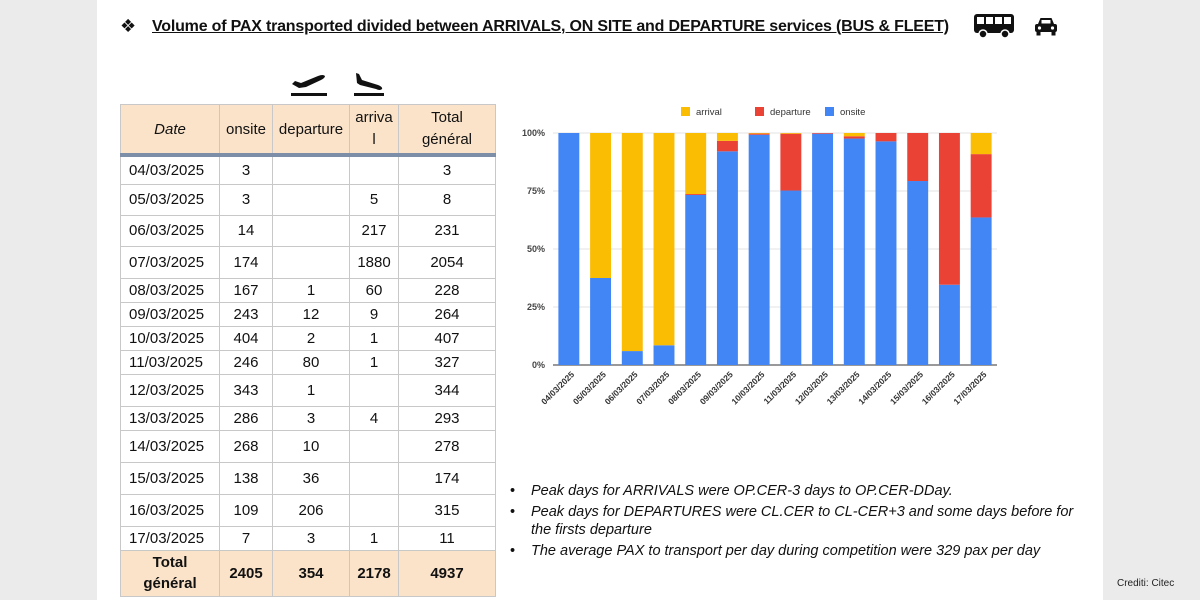 This screenshot has height=600, width=1200. I want to click on credit-text: Crediti: Citec, so click(1146, 583).